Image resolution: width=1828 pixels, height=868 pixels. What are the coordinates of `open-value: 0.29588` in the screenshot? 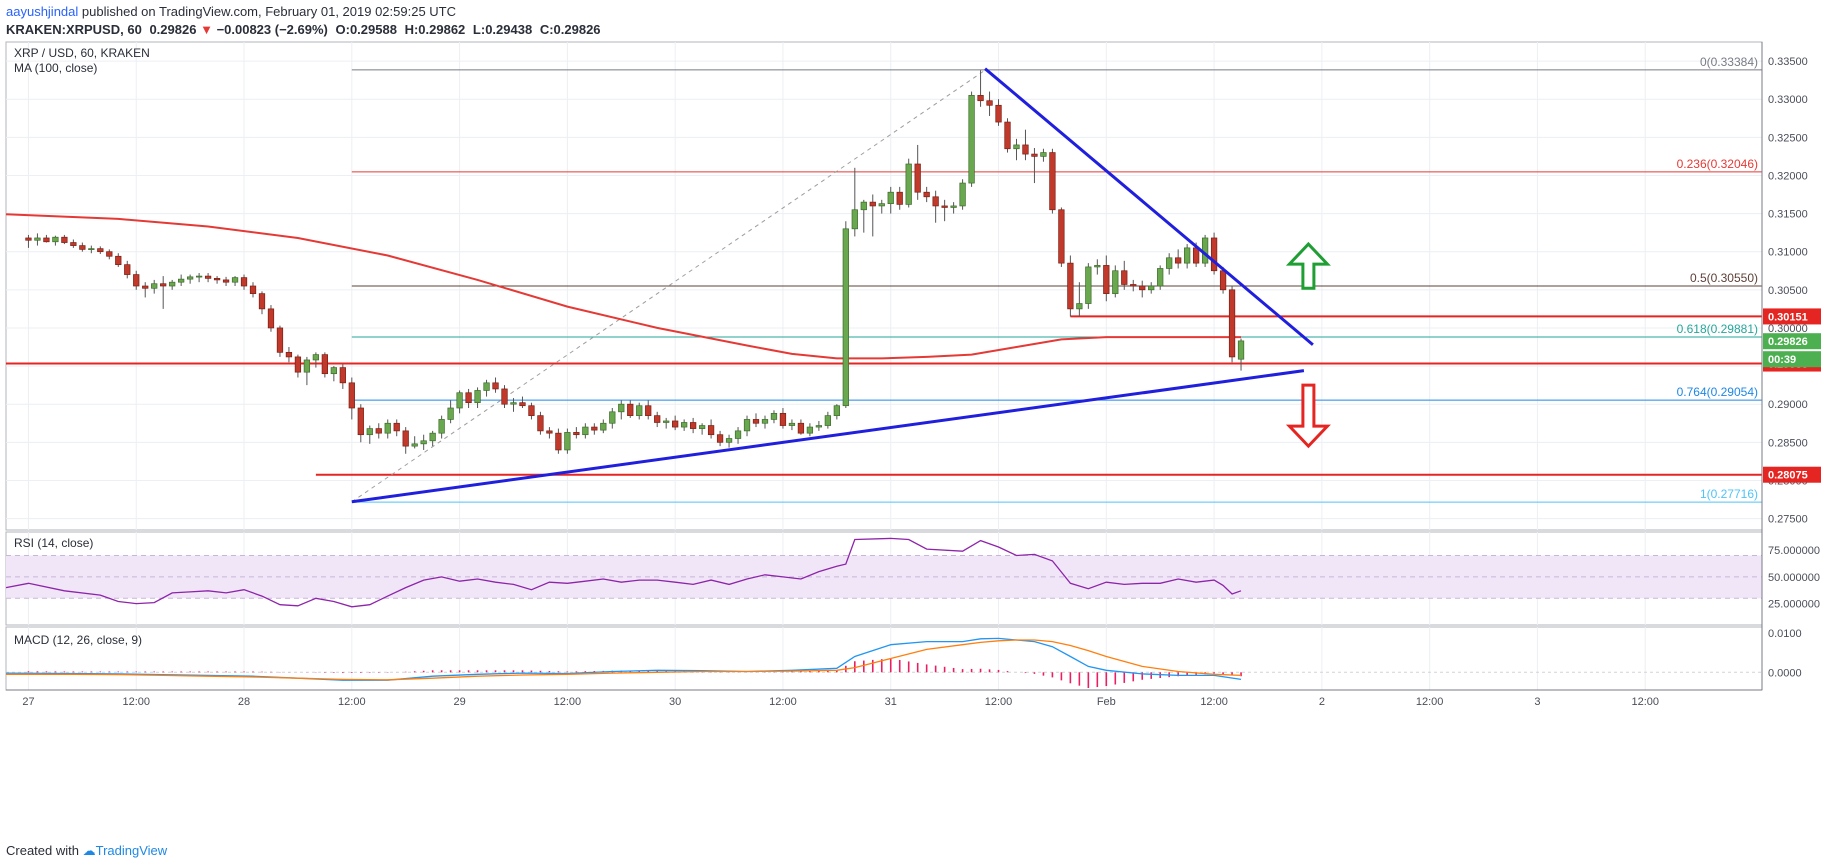 It's located at (373, 29).